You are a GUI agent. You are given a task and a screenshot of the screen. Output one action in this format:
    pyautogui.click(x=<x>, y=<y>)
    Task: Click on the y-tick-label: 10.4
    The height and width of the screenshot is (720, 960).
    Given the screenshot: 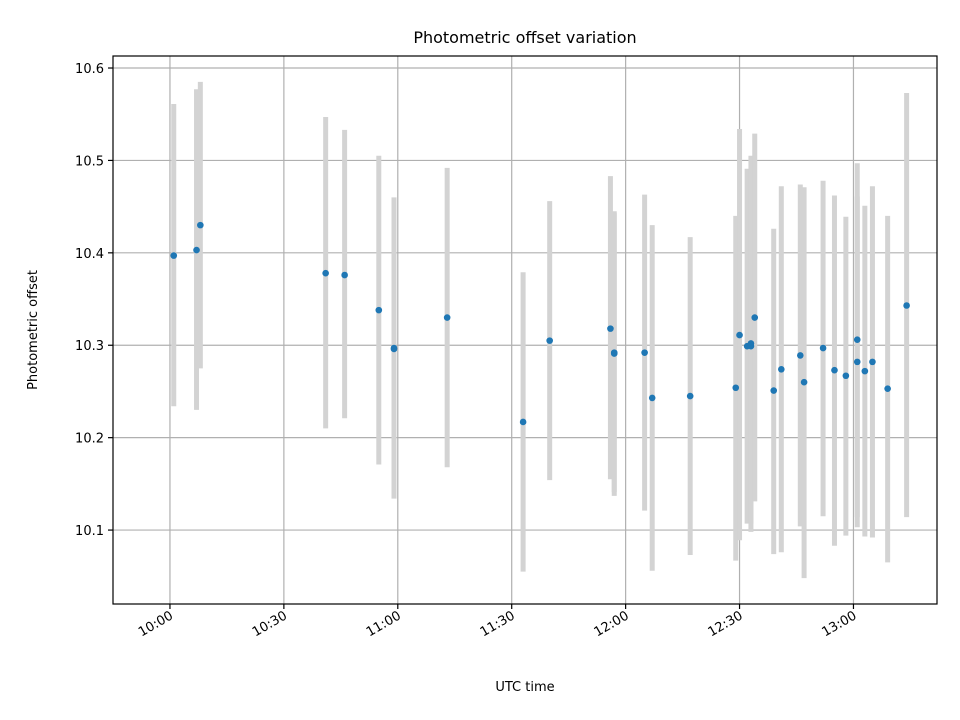 What is the action you would take?
    pyautogui.click(x=89, y=254)
    